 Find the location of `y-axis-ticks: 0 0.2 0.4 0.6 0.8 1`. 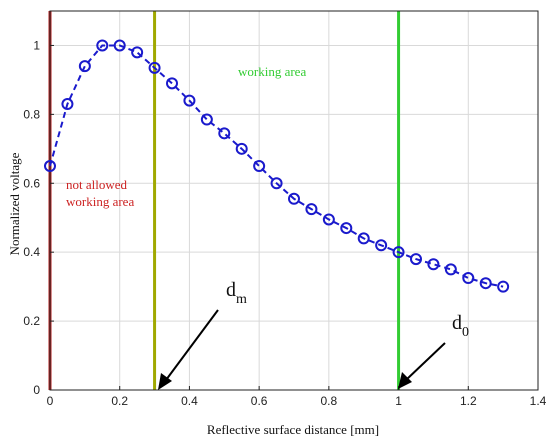

y-axis-ticks: 0 0.2 0.4 0.6 0.8 1 is located at coordinates (38, 217).